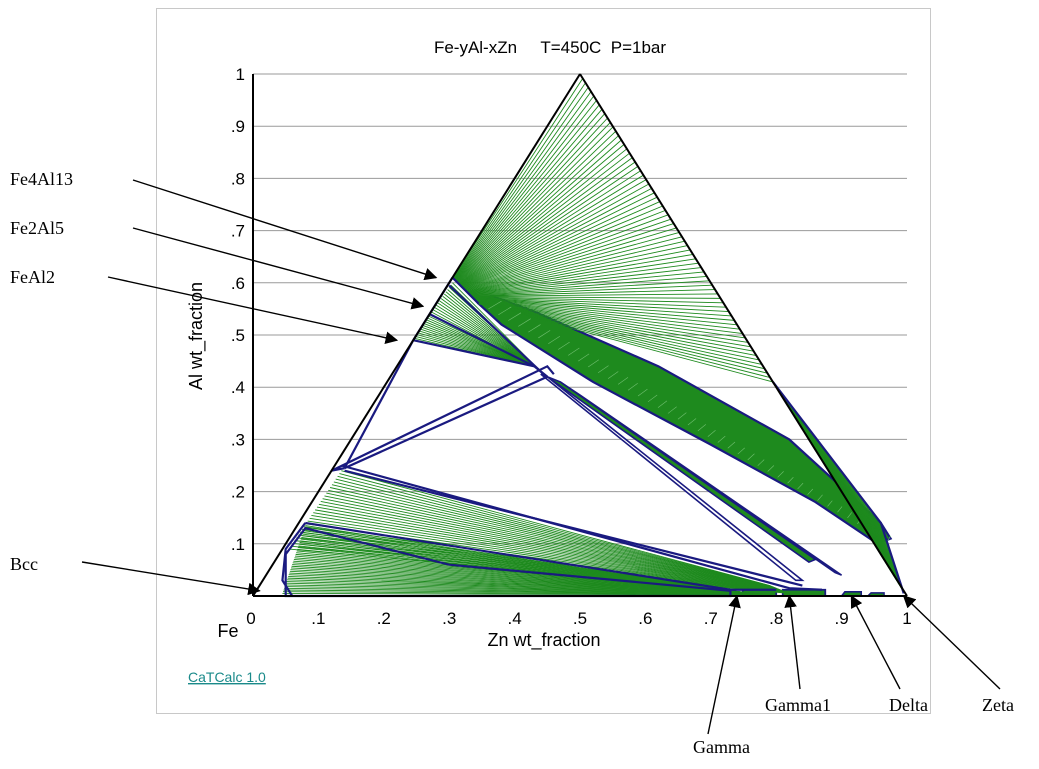 The image size is (1039, 769). I want to click on phase-label: Gamma1, so click(798, 705).